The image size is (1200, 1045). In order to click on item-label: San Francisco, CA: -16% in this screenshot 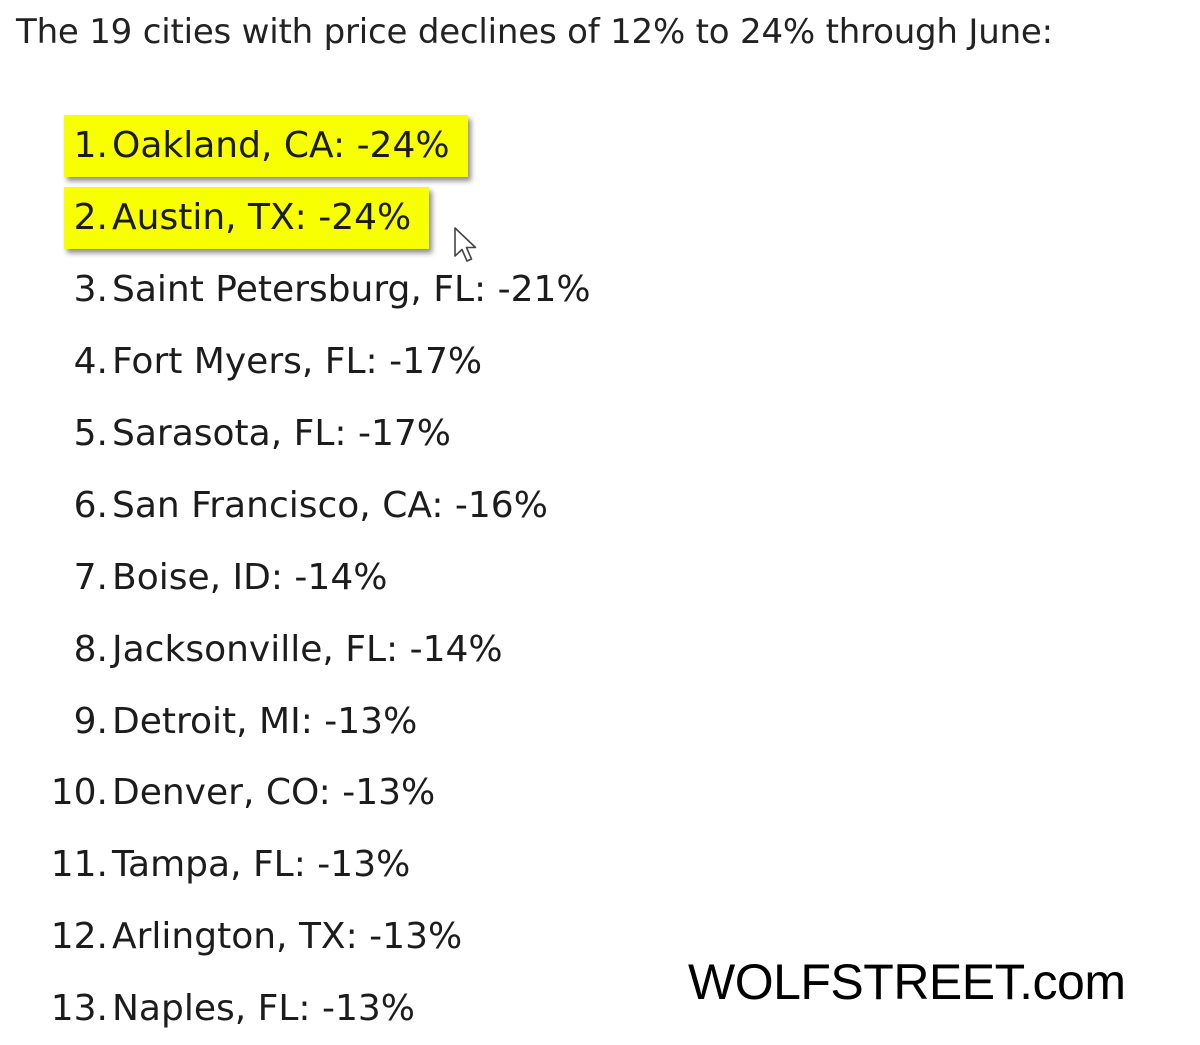, I will do `click(330, 505)`.